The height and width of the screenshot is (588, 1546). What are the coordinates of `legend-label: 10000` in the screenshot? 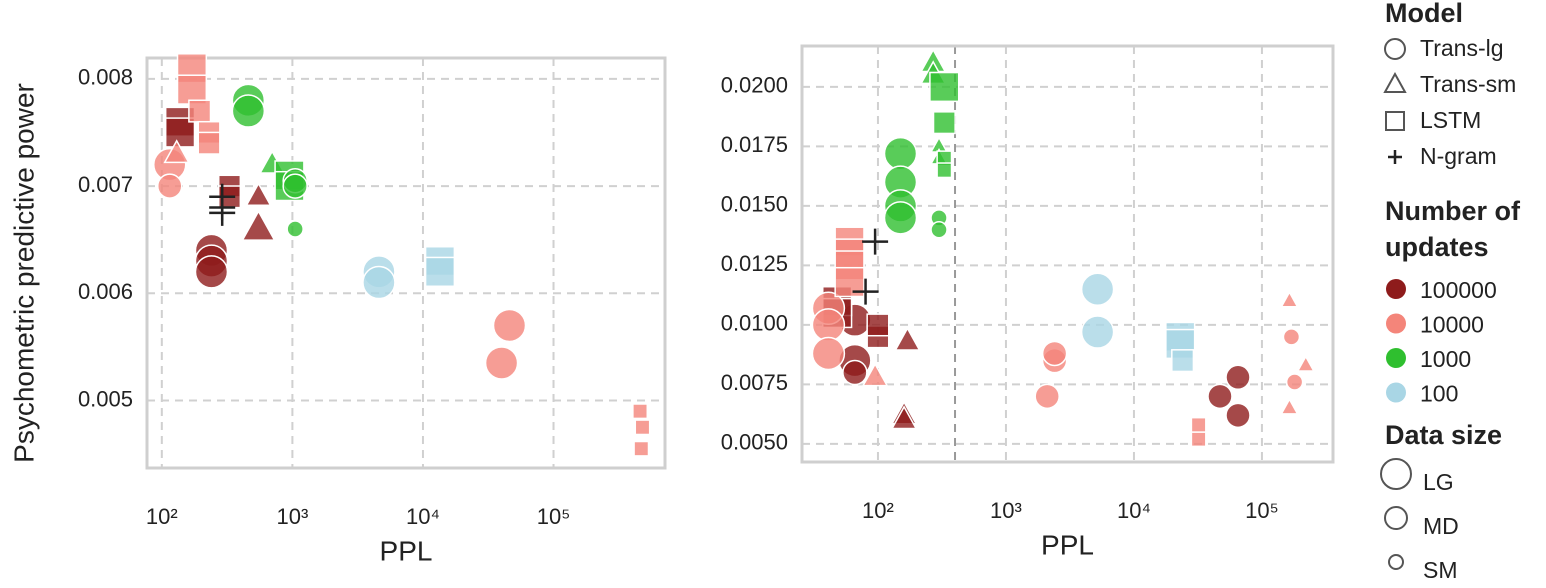 It's located at (1452, 325).